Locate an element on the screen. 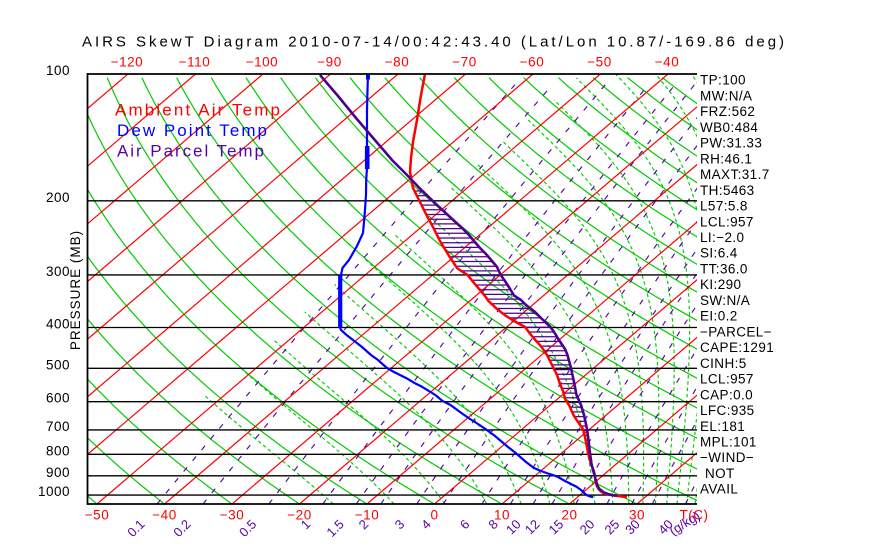 The height and width of the screenshot is (560, 870). svg-text: 700 is located at coordinates (58, 426).